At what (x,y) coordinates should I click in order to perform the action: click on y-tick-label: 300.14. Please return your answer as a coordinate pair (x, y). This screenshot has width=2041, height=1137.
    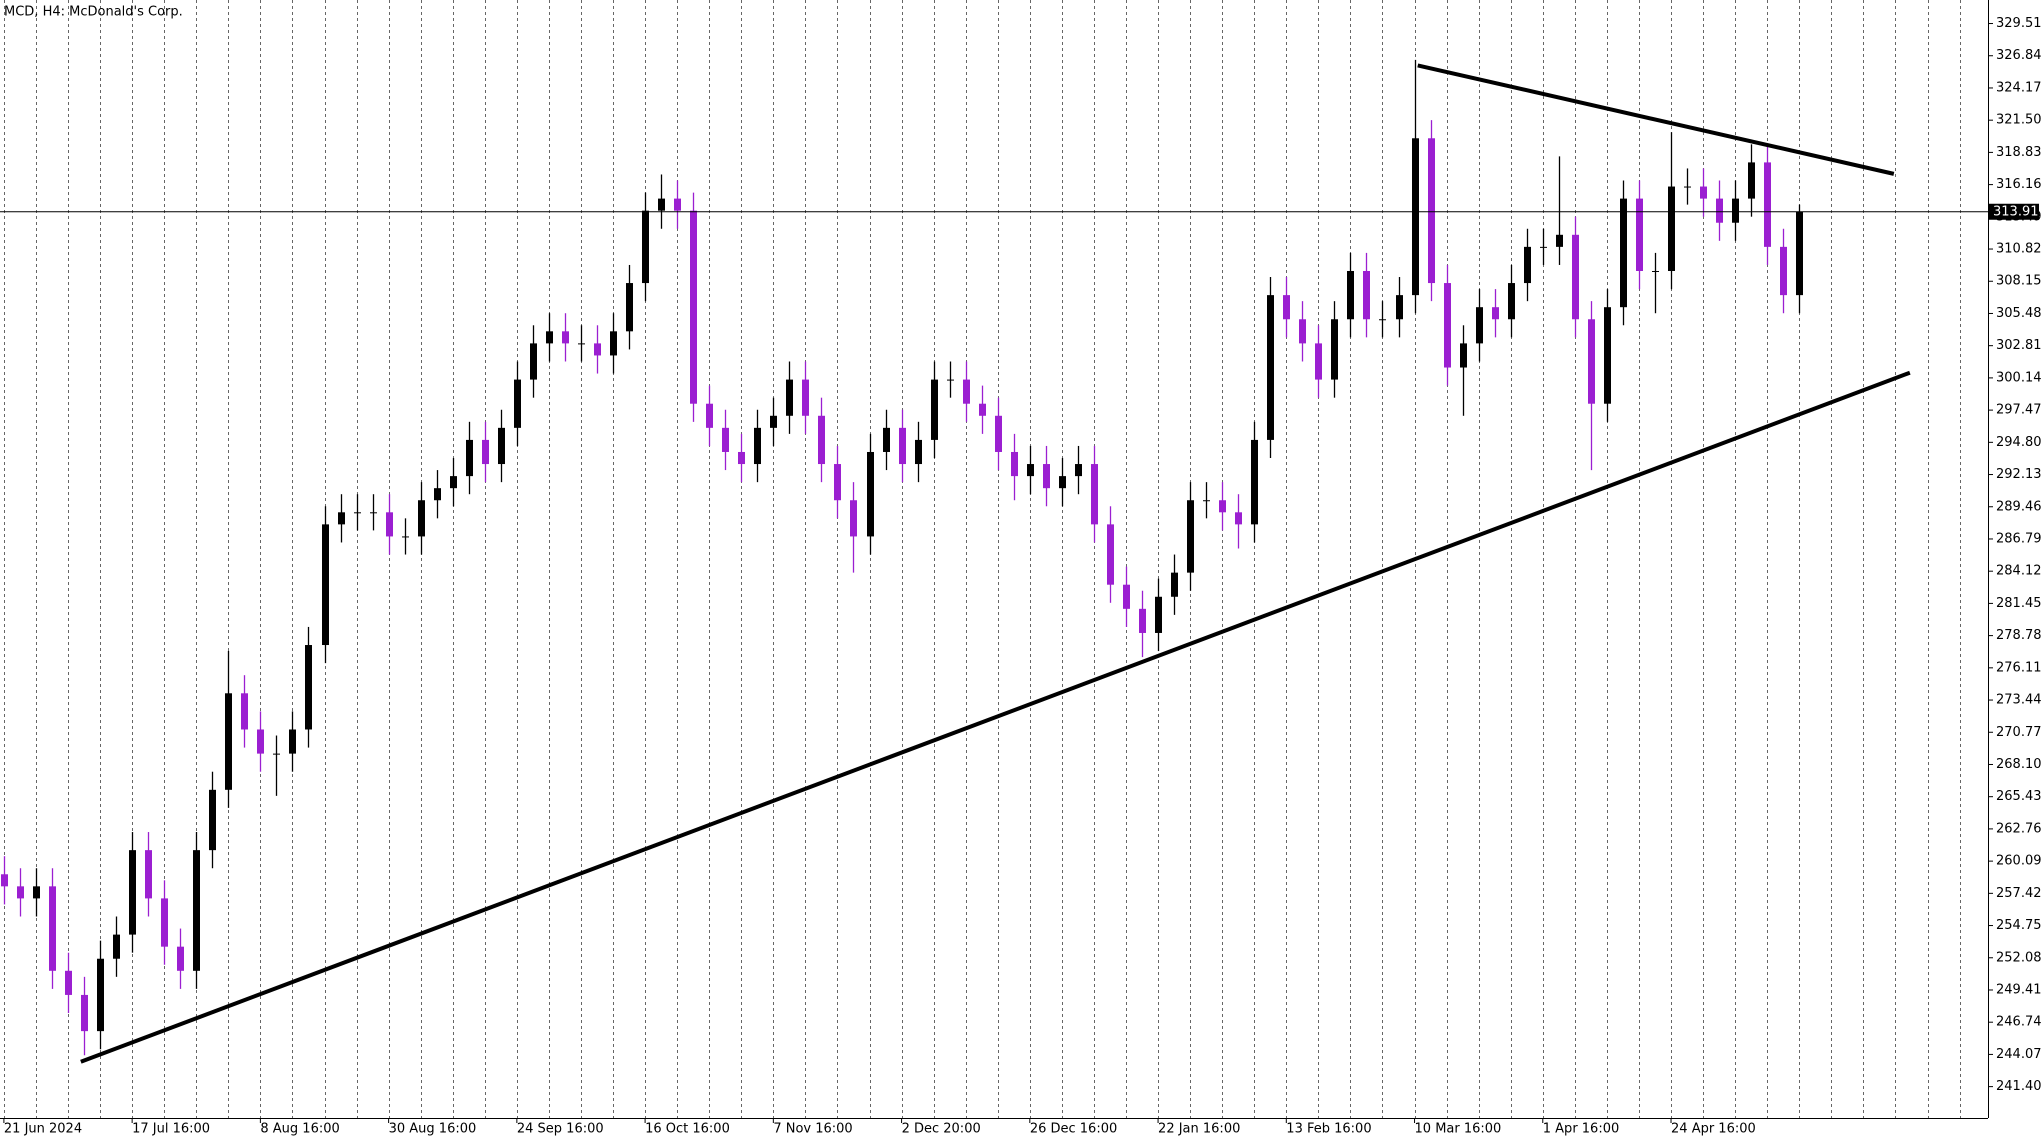
    Looking at the image, I should click on (2018, 377).